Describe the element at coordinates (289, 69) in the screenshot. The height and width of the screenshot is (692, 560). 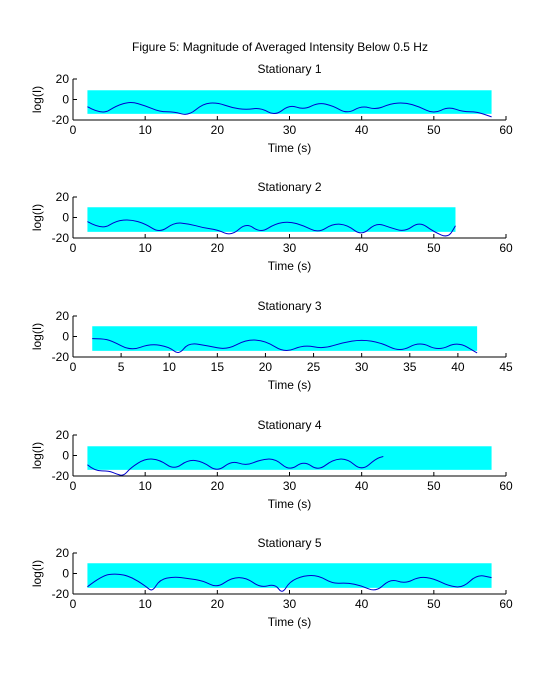
I see `subplot-title: Stationary 1` at that location.